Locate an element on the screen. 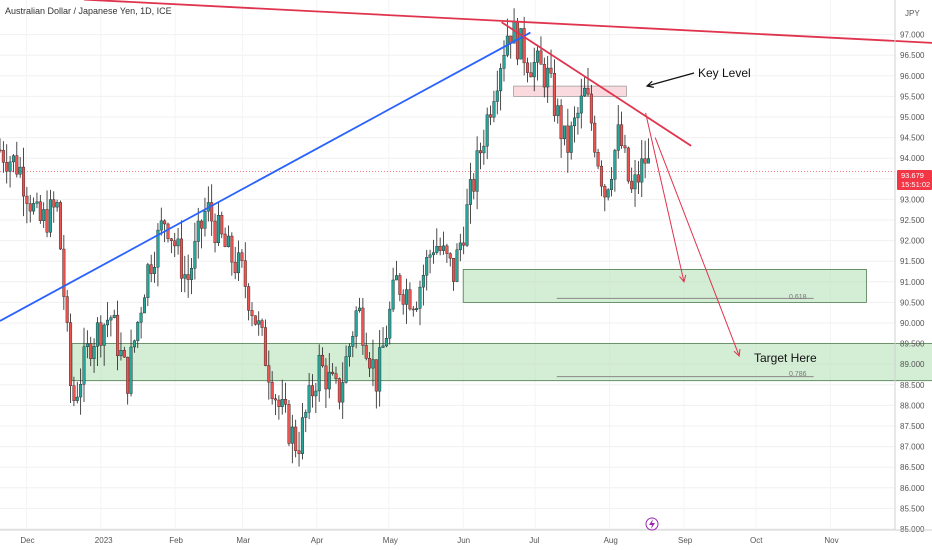 Image resolution: width=932 pixels, height=550 pixels. y-tick-label: 94.500 is located at coordinates (912, 138).